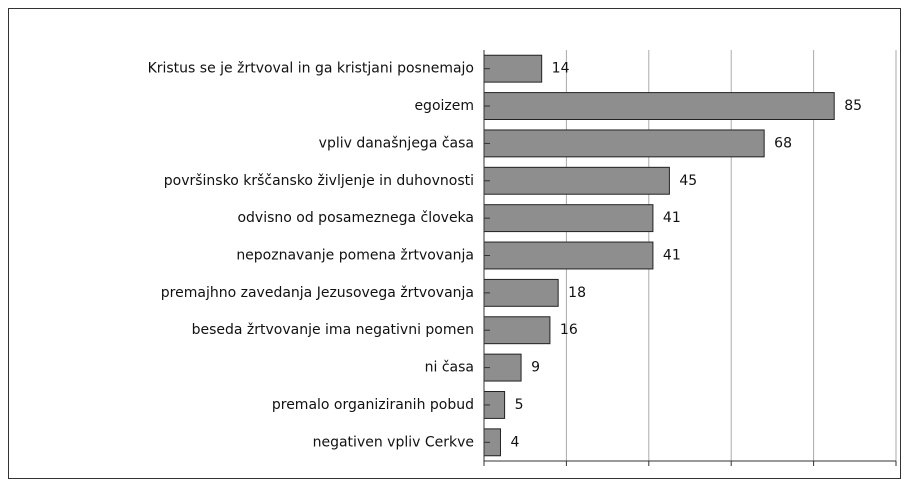  Describe the element at coordinates (333, 330) in the screenshot. I see `y-tick-label: beseda žrtvovanje ima negativni pomen` at that location.